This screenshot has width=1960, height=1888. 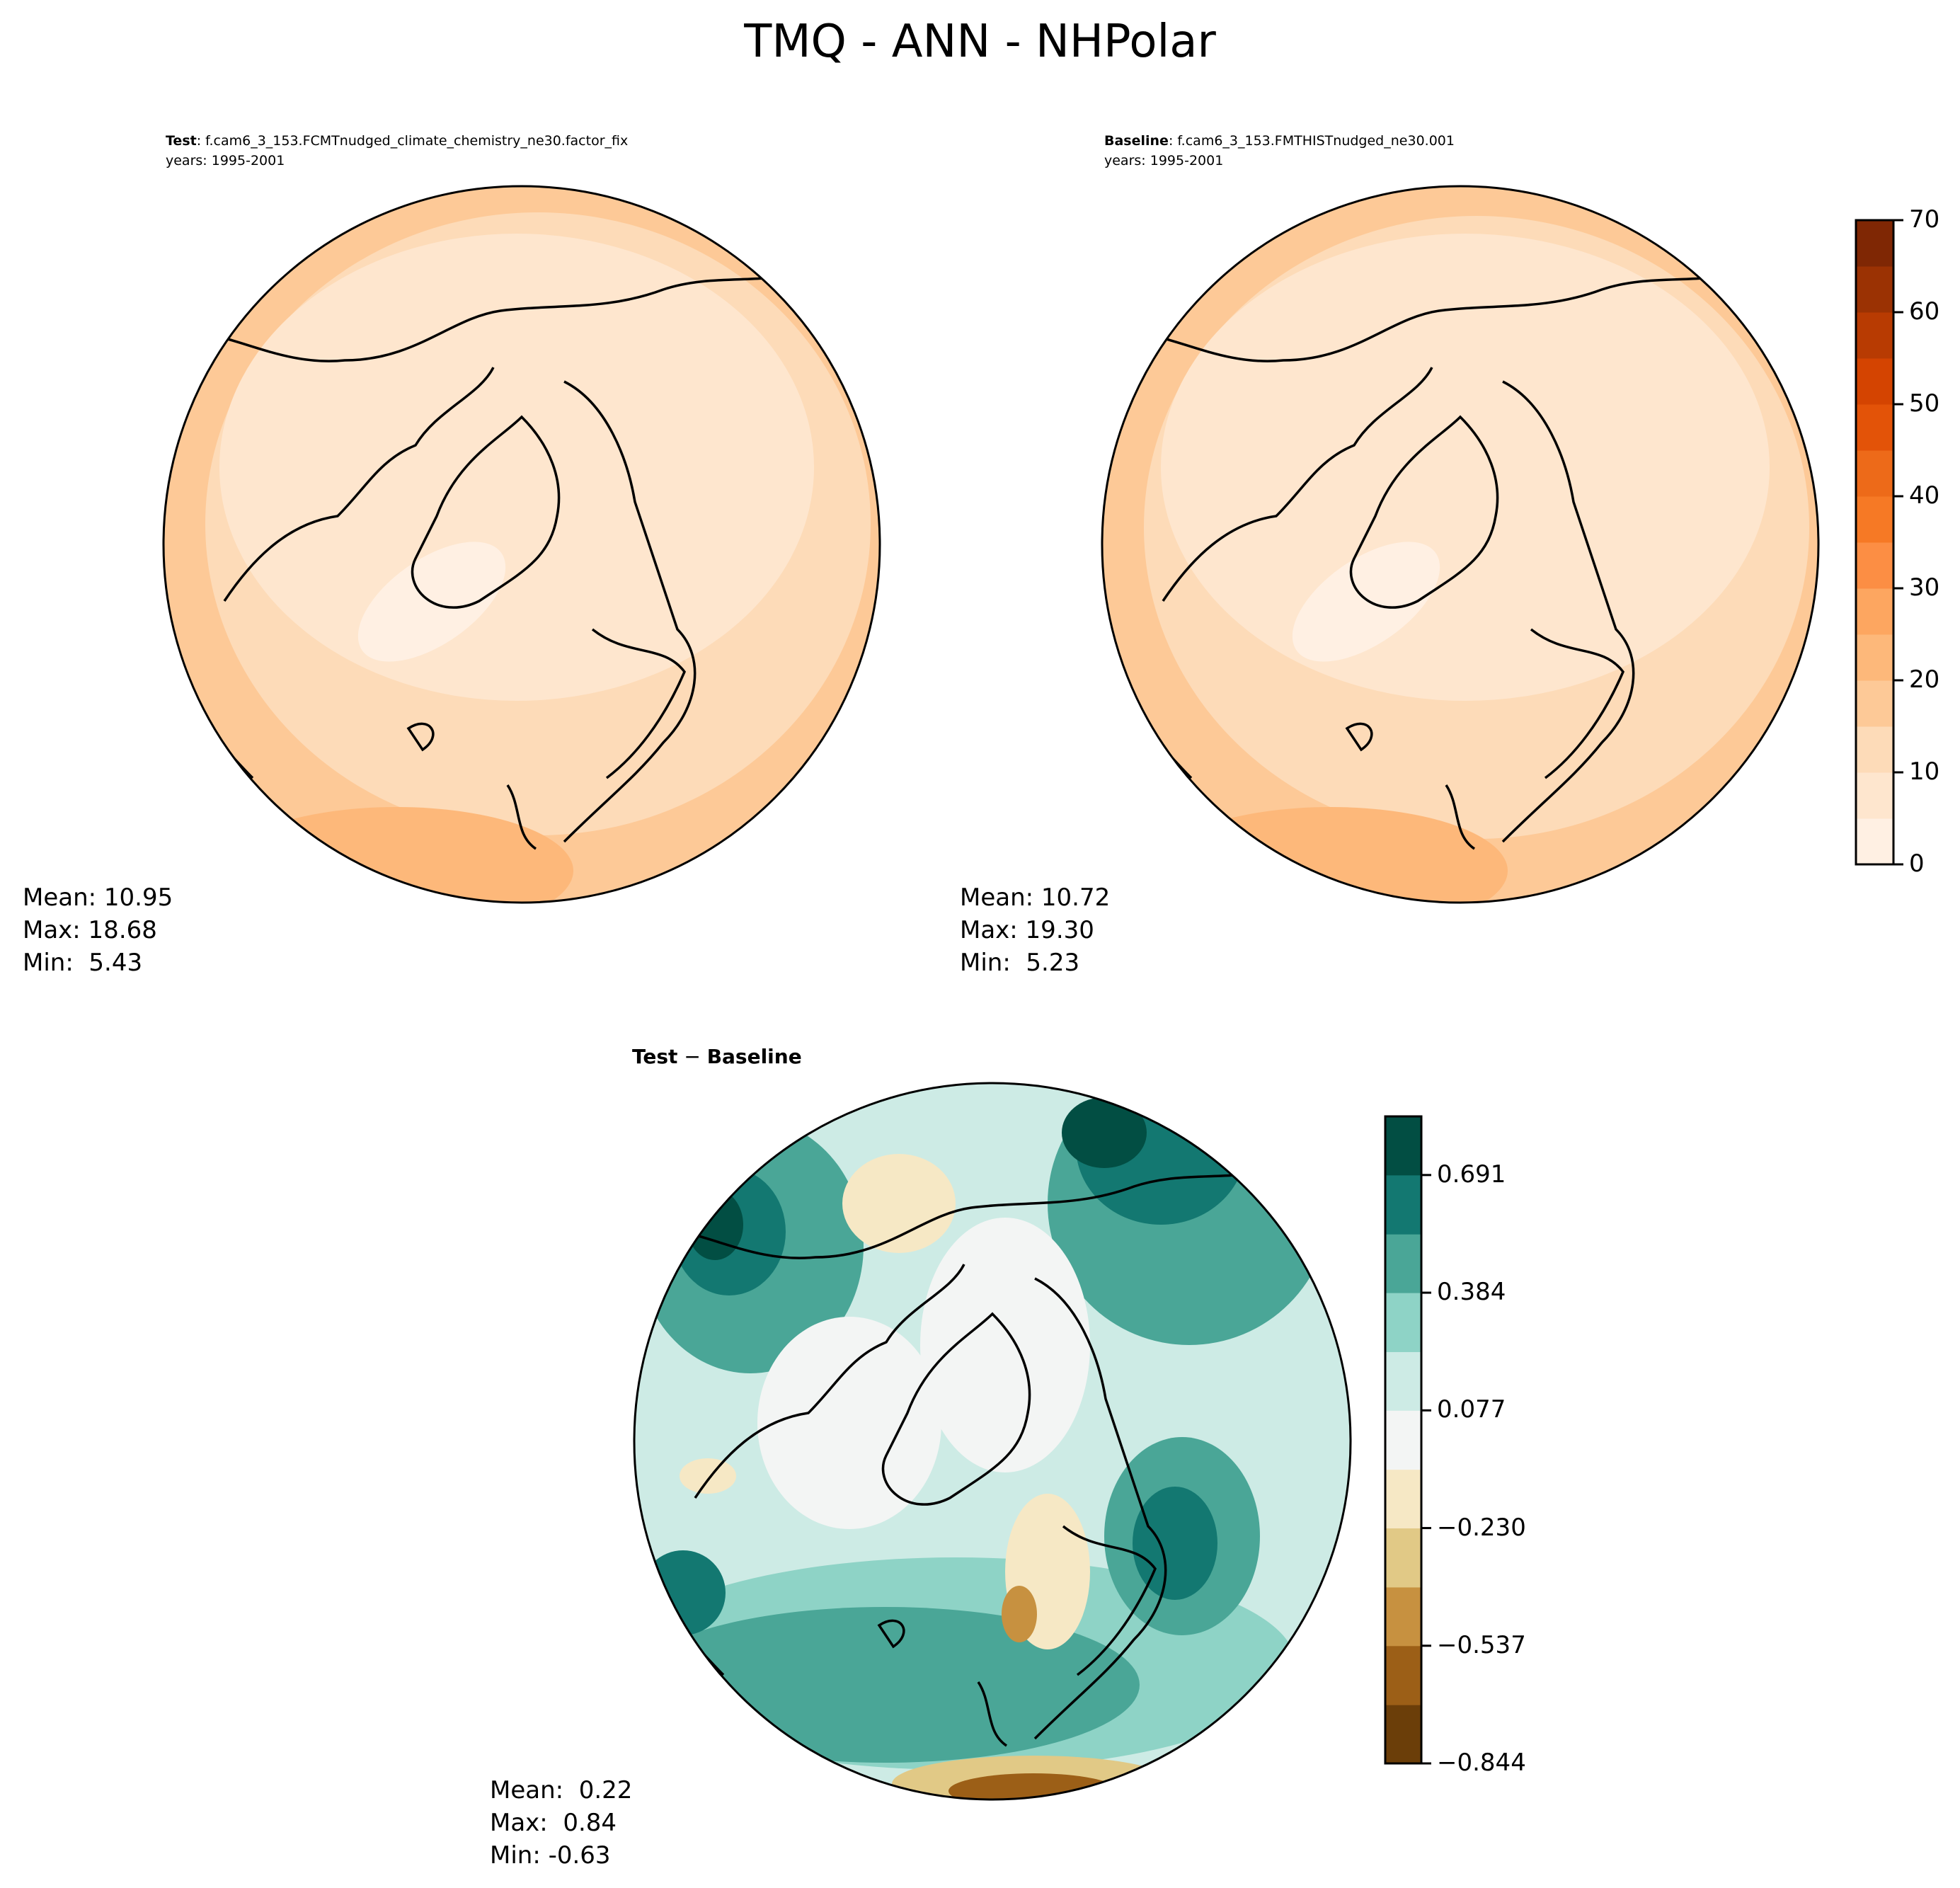 I want to click on diff-map-boundary, so click(x=992, y=1442).